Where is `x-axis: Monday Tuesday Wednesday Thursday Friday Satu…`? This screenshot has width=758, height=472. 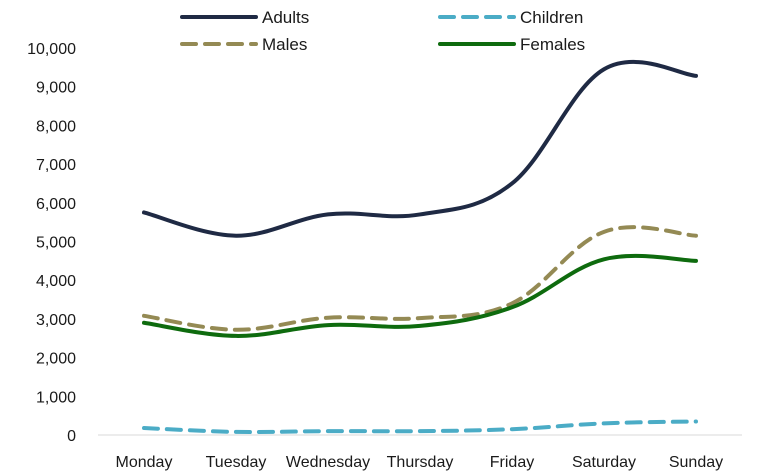 x-axis: Monday Tuesday Wednesday Thursday Friday Satu… is located at coordinates (420, 462).